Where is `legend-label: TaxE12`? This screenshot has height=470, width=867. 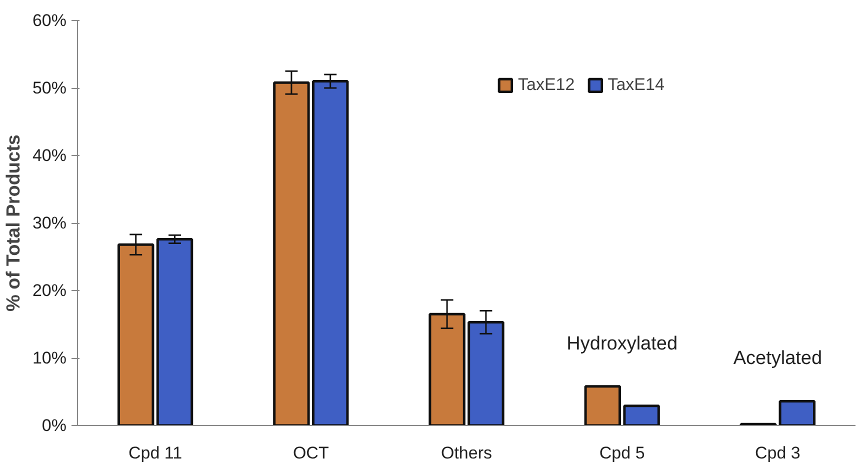
legend-label: TaxE12 is located at coordinates (546, 85).